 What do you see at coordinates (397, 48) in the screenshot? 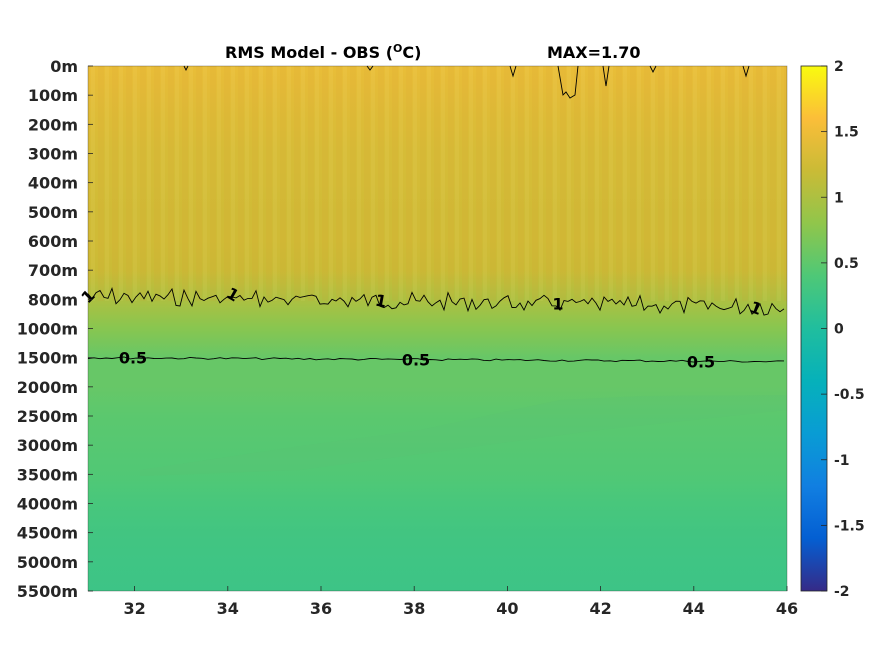
I see `title-superscript: O` at bounding box center [397, 48].